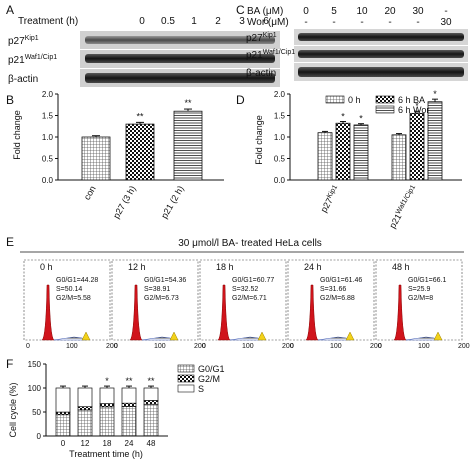 This screenshot has height=462, width=474. What do you see at coordinates (46, 267) in the screenshot?
I see `timepoint-label: 0 h` at bounding box center [46, 267].